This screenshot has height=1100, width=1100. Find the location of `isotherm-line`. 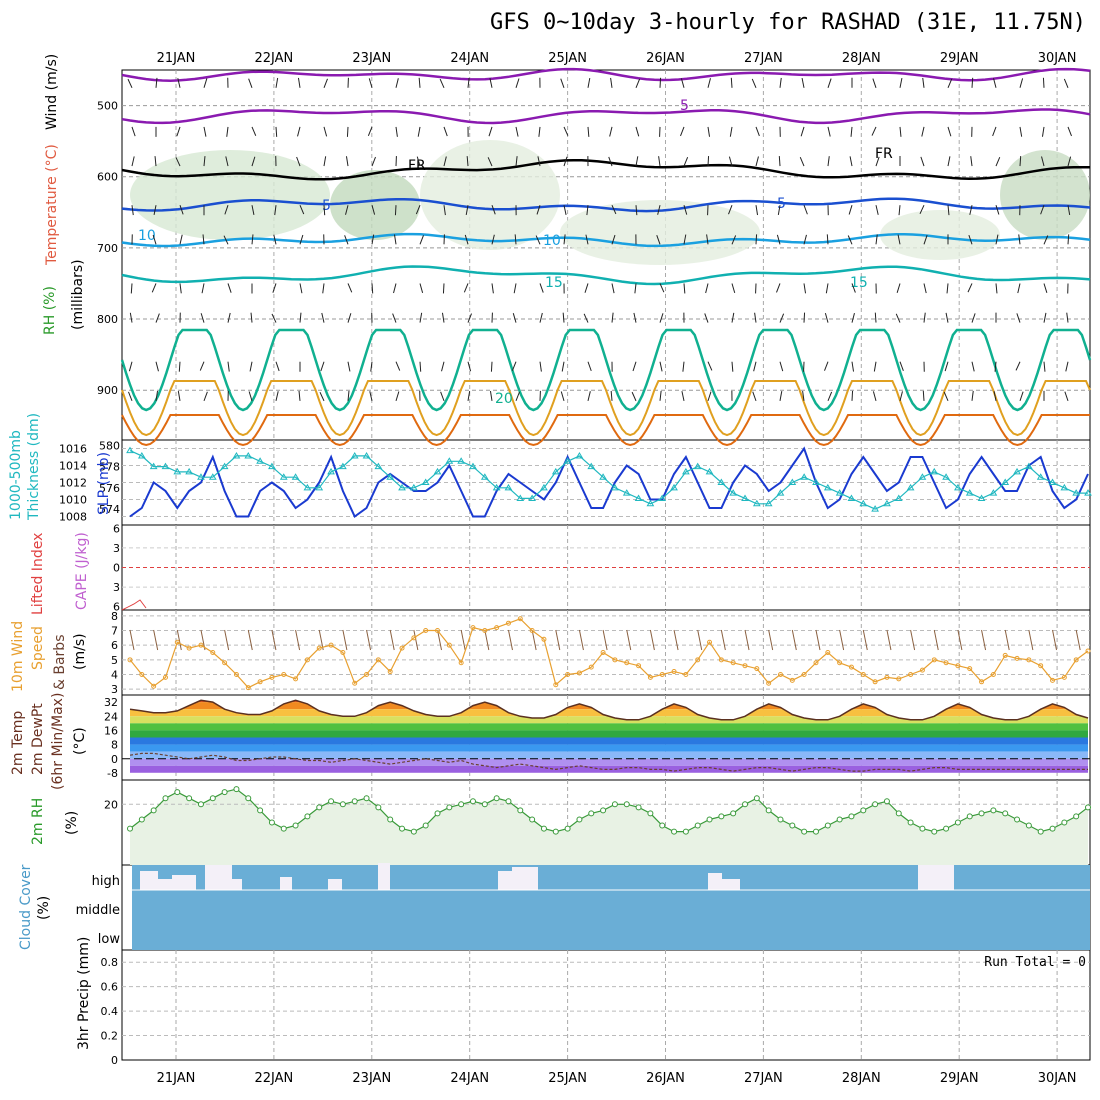

isotherm-line is located at coordinates (606, 370).